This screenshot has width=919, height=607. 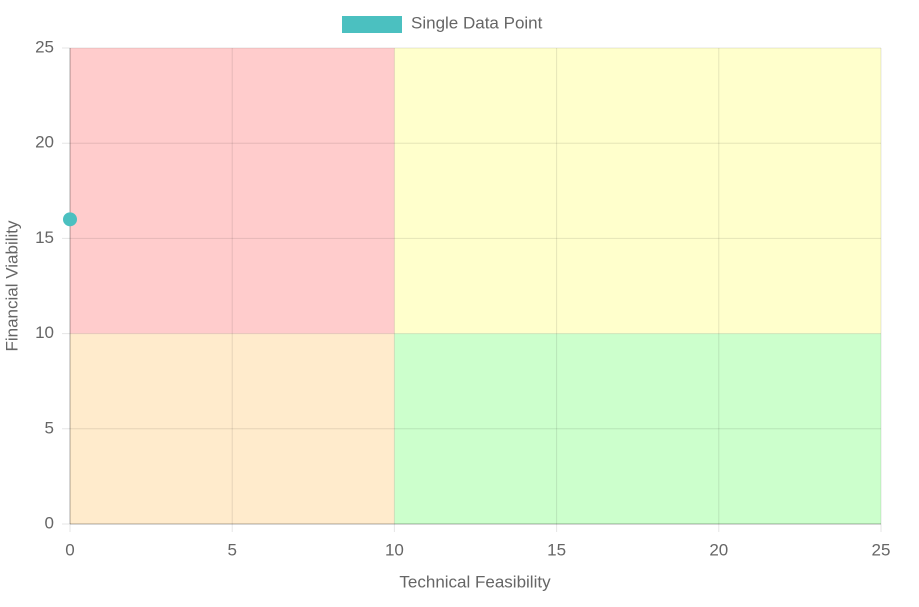 What do you see at coordinates (44, 142) in the screenshot?
I see `y-tick-label: 20` at bounding box center [44, 142].